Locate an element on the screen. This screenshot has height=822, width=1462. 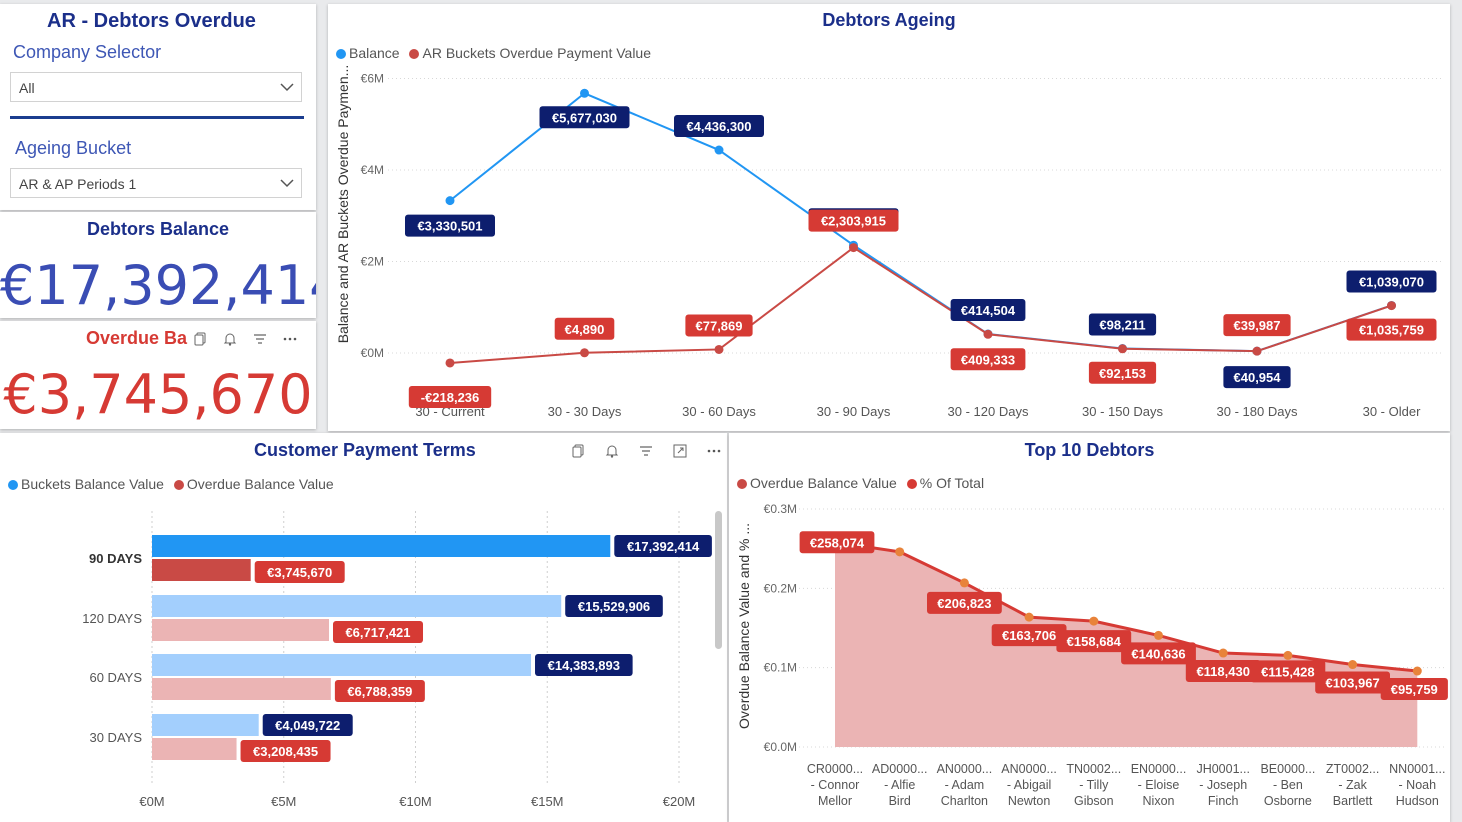
y-tick-label: €0.1M is located at coordinates (780, 668).